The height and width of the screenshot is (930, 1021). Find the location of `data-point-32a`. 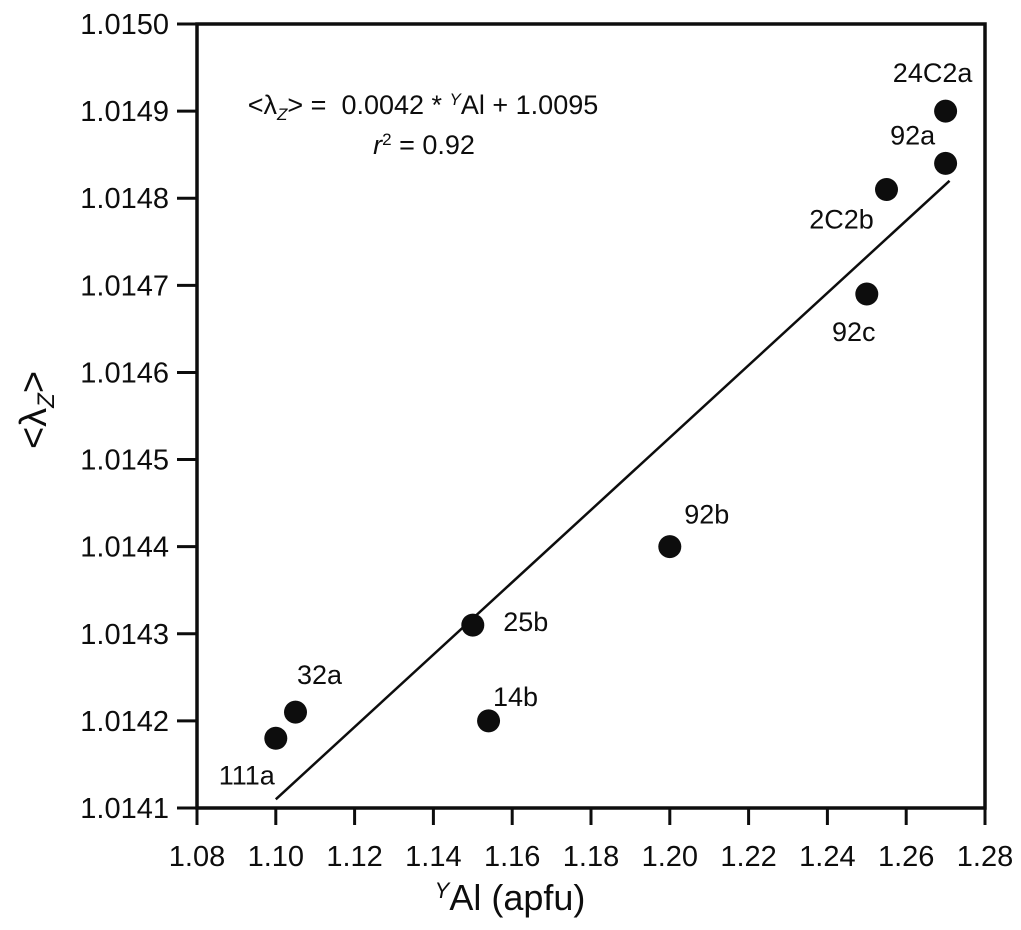

data-point-32a is located at coordinates (295, 712).